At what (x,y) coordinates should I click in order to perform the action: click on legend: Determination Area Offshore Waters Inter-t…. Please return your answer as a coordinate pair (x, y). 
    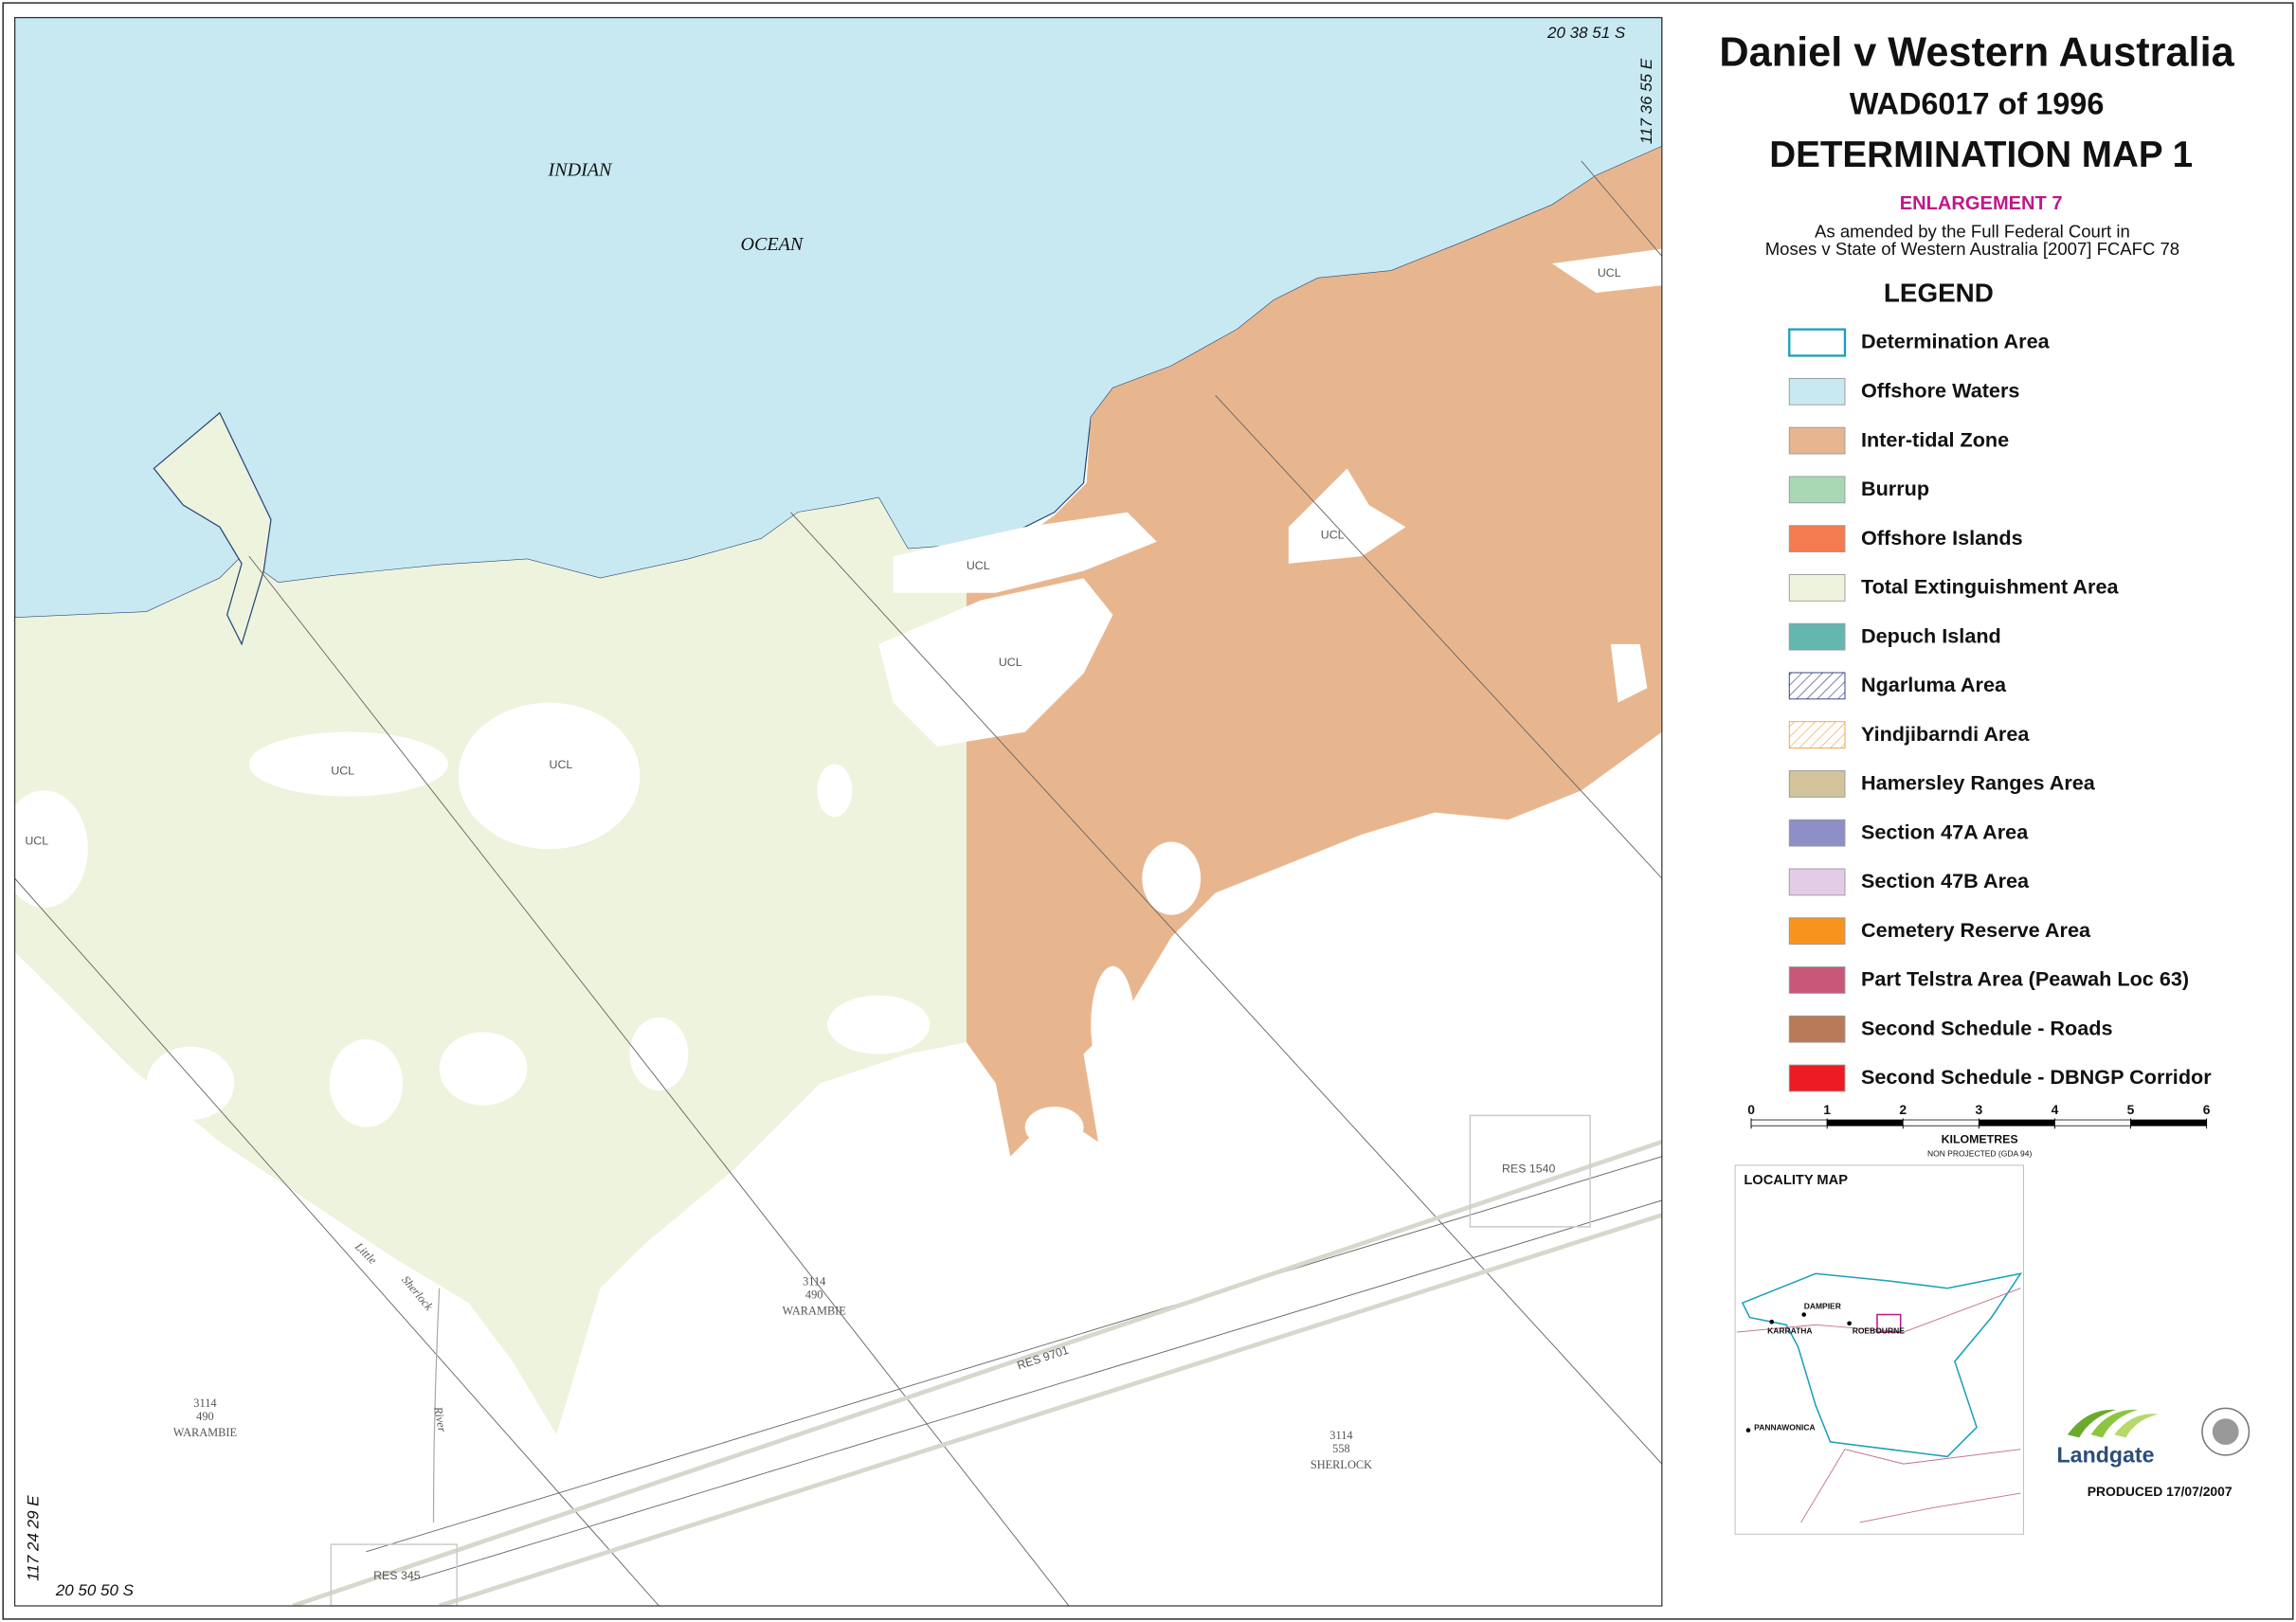
    Looking at the image, I should click on (2000, 710).